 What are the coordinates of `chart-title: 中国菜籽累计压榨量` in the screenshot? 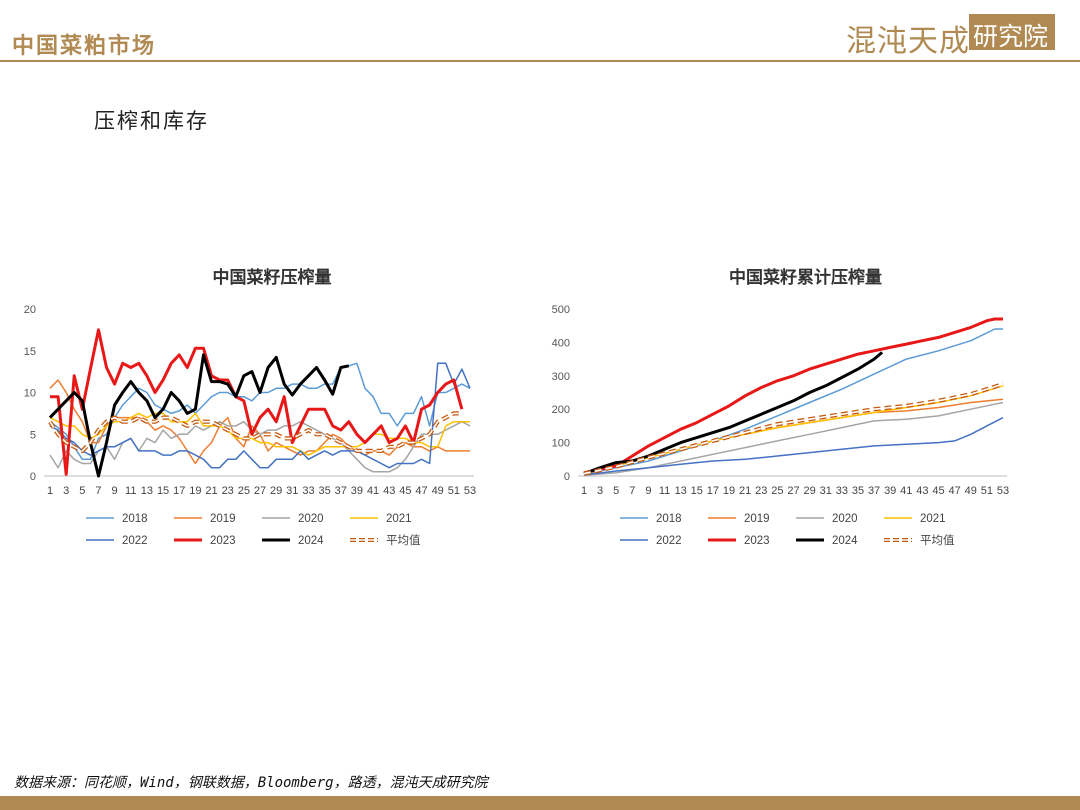 It's located at (805, 277).